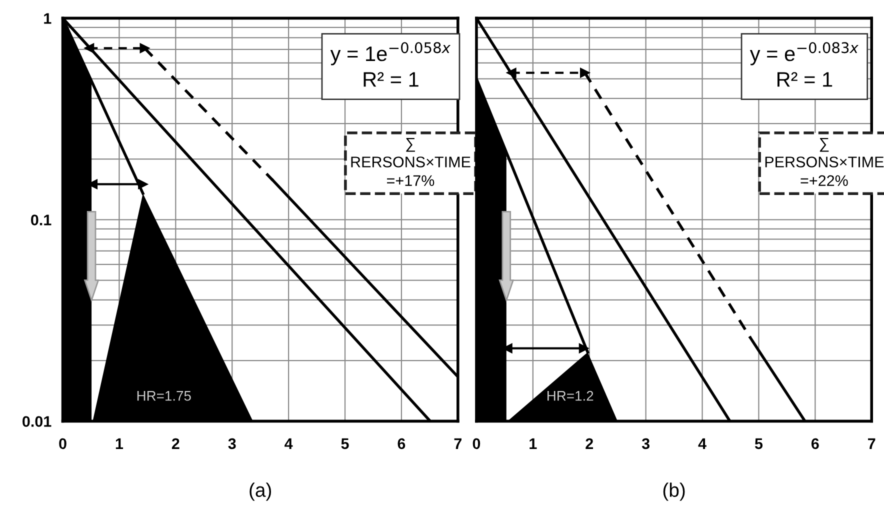  I want to click on text: y = 1e$^{−0.058x}$ R² = 1, so click(390, 64).